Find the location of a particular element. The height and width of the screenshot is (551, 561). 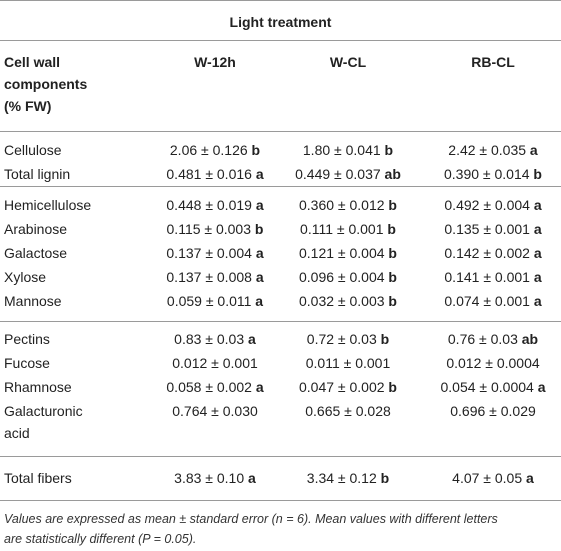

cell-w12h: 0.83 ± 0.03 a is located at coordinates (215, 339).